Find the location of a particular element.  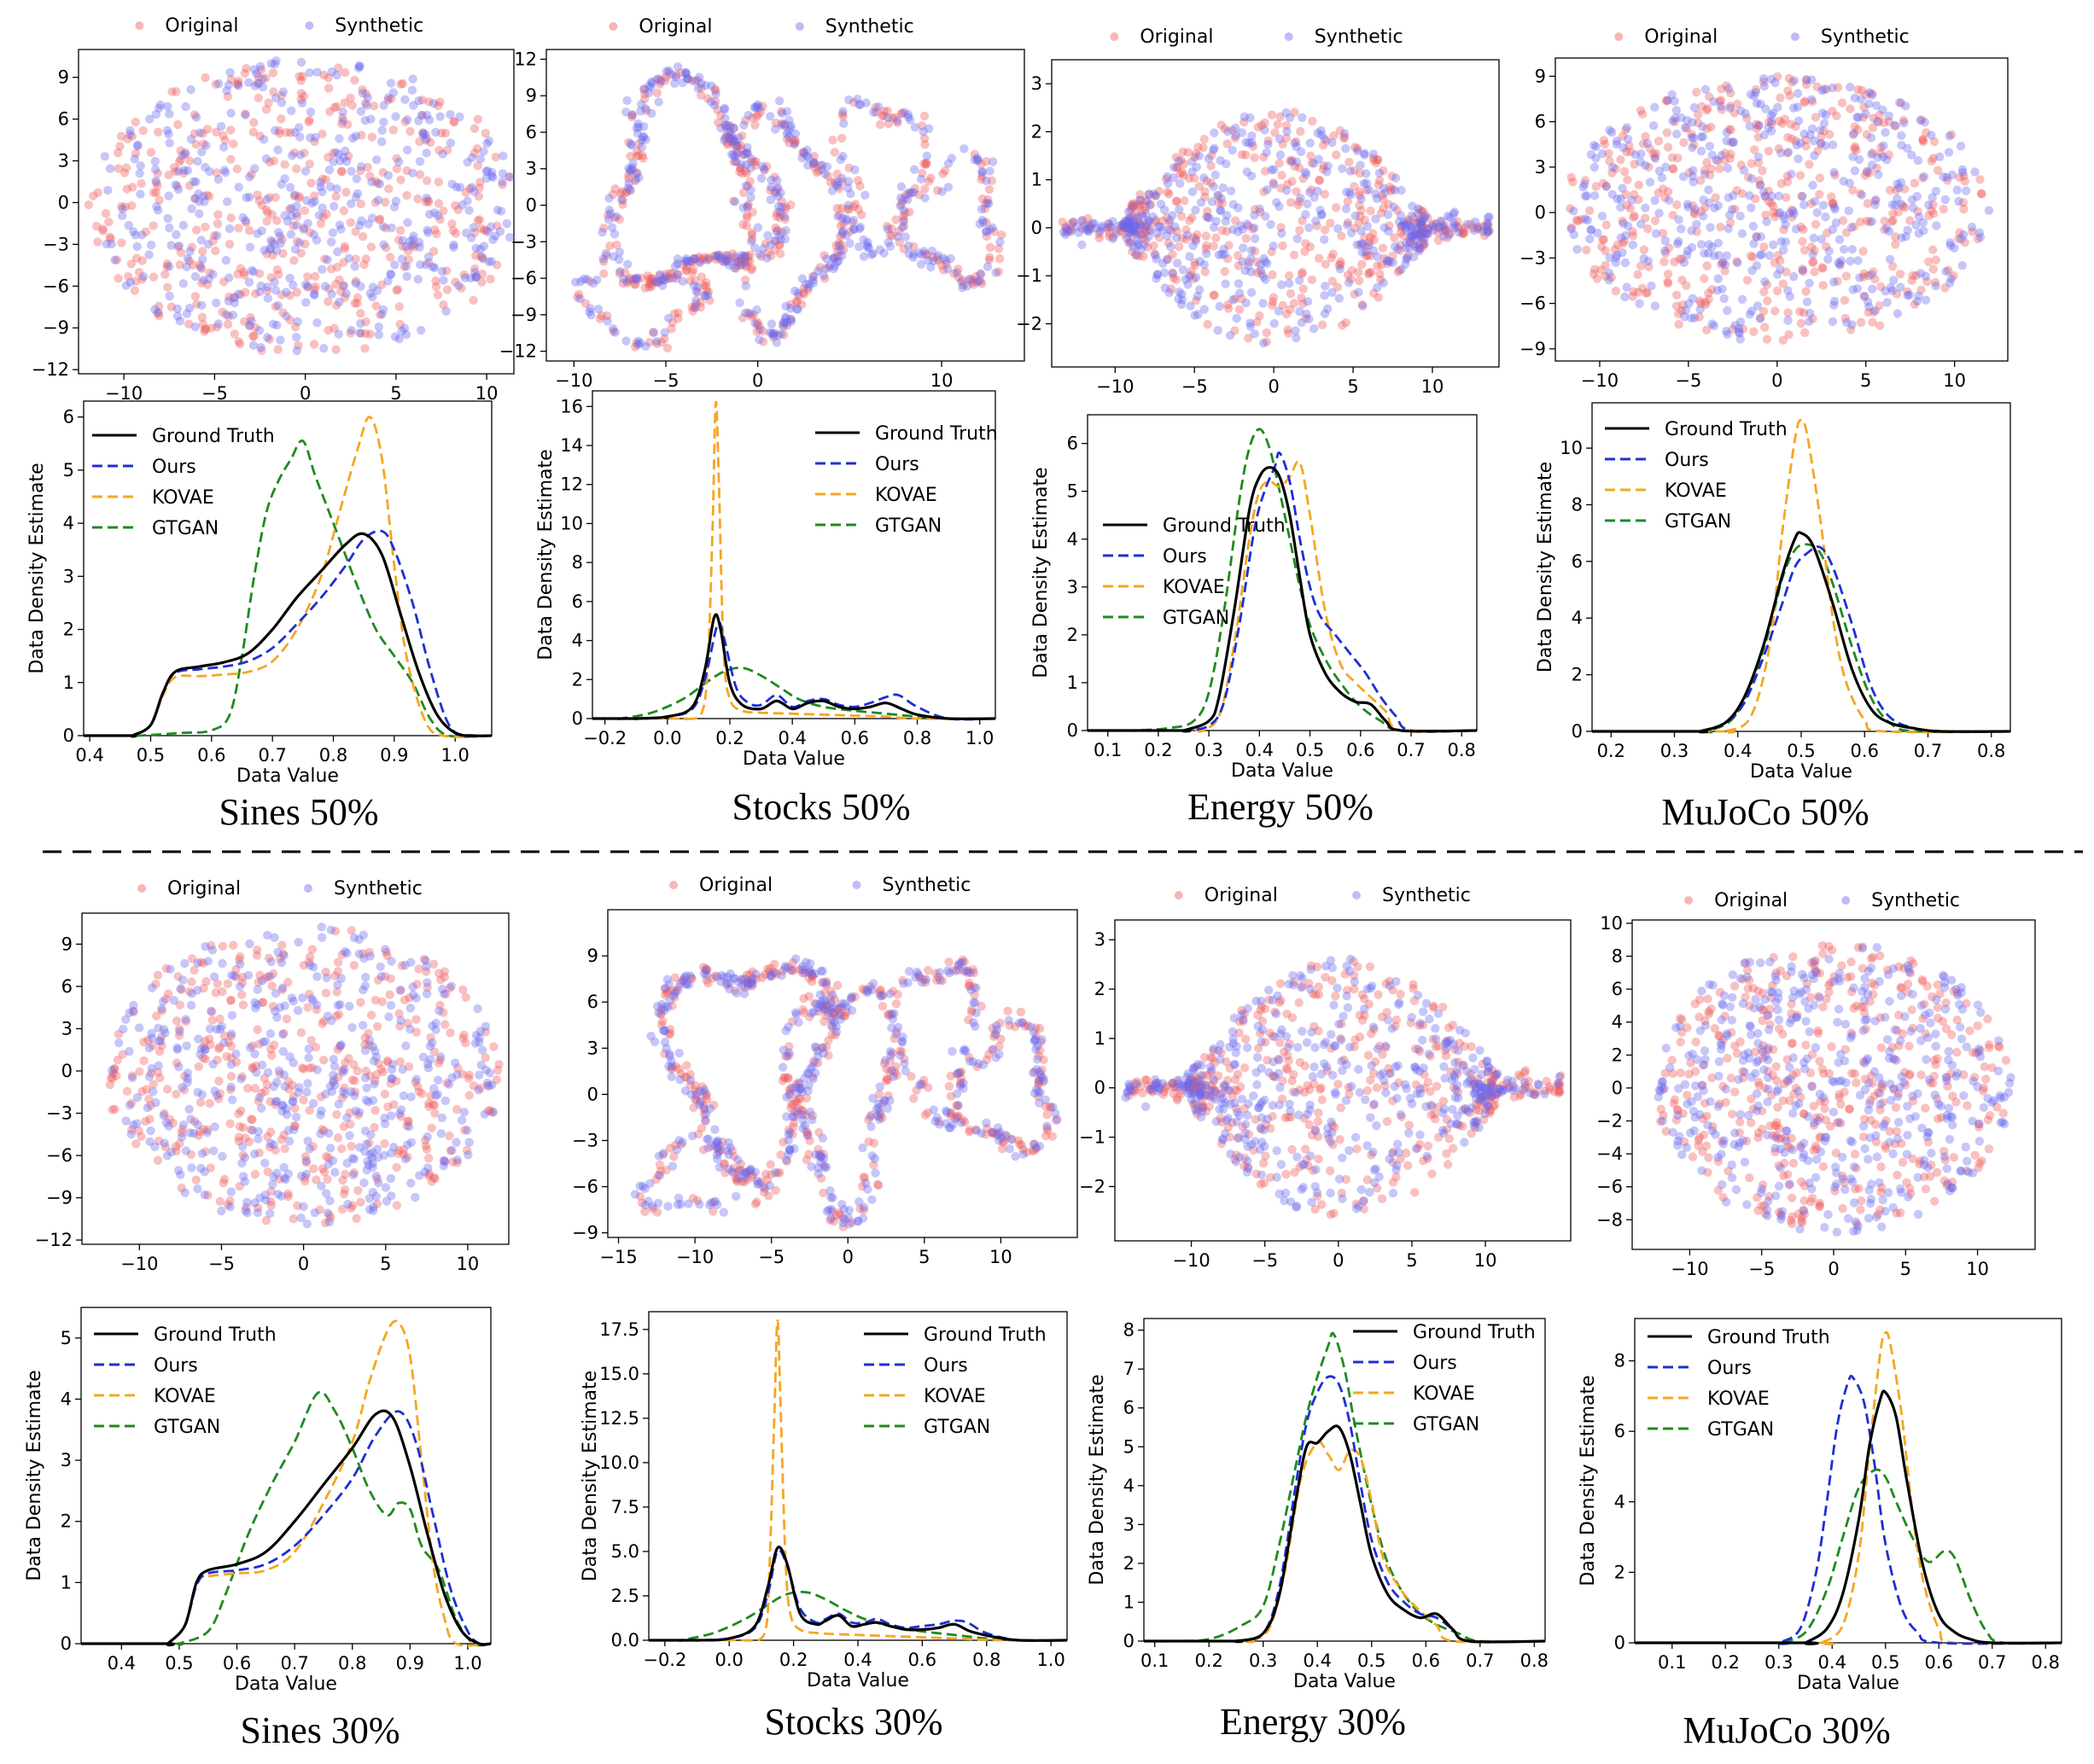

legend-label-synthetic: Synthetic is located at coordinates (1865, 37).